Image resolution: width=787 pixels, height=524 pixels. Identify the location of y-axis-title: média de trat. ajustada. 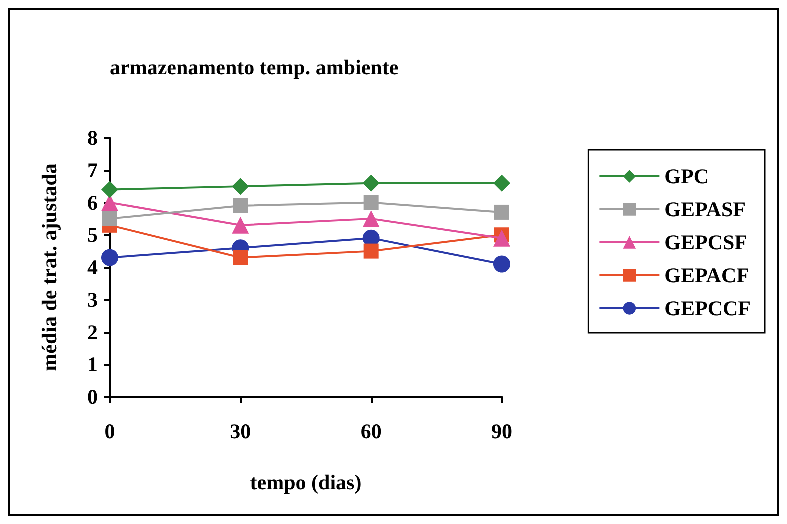
(50, 267).